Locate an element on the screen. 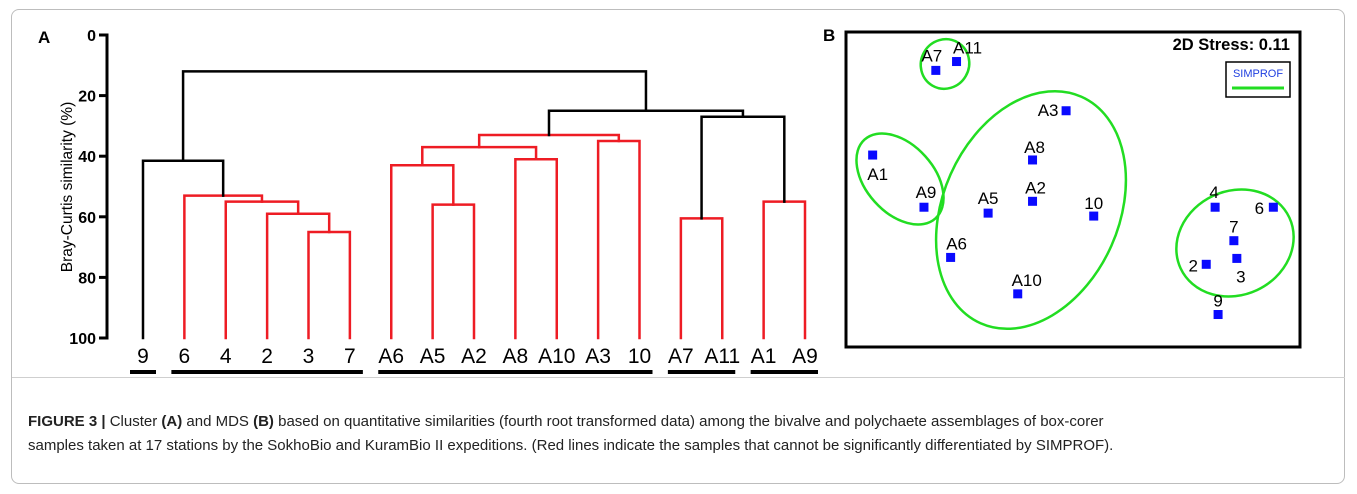 Image resolution: width=1357 pixels, height=494 pixels. mds-point-label: A2 is located at coordinates (1035, 187).